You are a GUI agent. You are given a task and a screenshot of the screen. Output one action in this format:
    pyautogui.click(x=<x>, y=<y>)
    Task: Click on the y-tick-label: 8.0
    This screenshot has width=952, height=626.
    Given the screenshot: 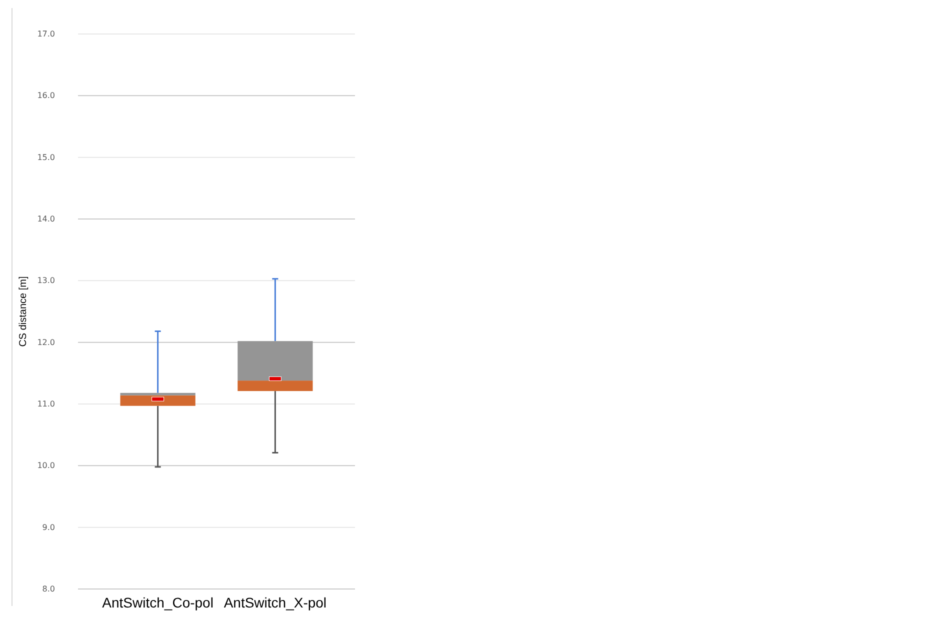 What is the action you would take?
    pyautogui.click(x=48, y=589)
    